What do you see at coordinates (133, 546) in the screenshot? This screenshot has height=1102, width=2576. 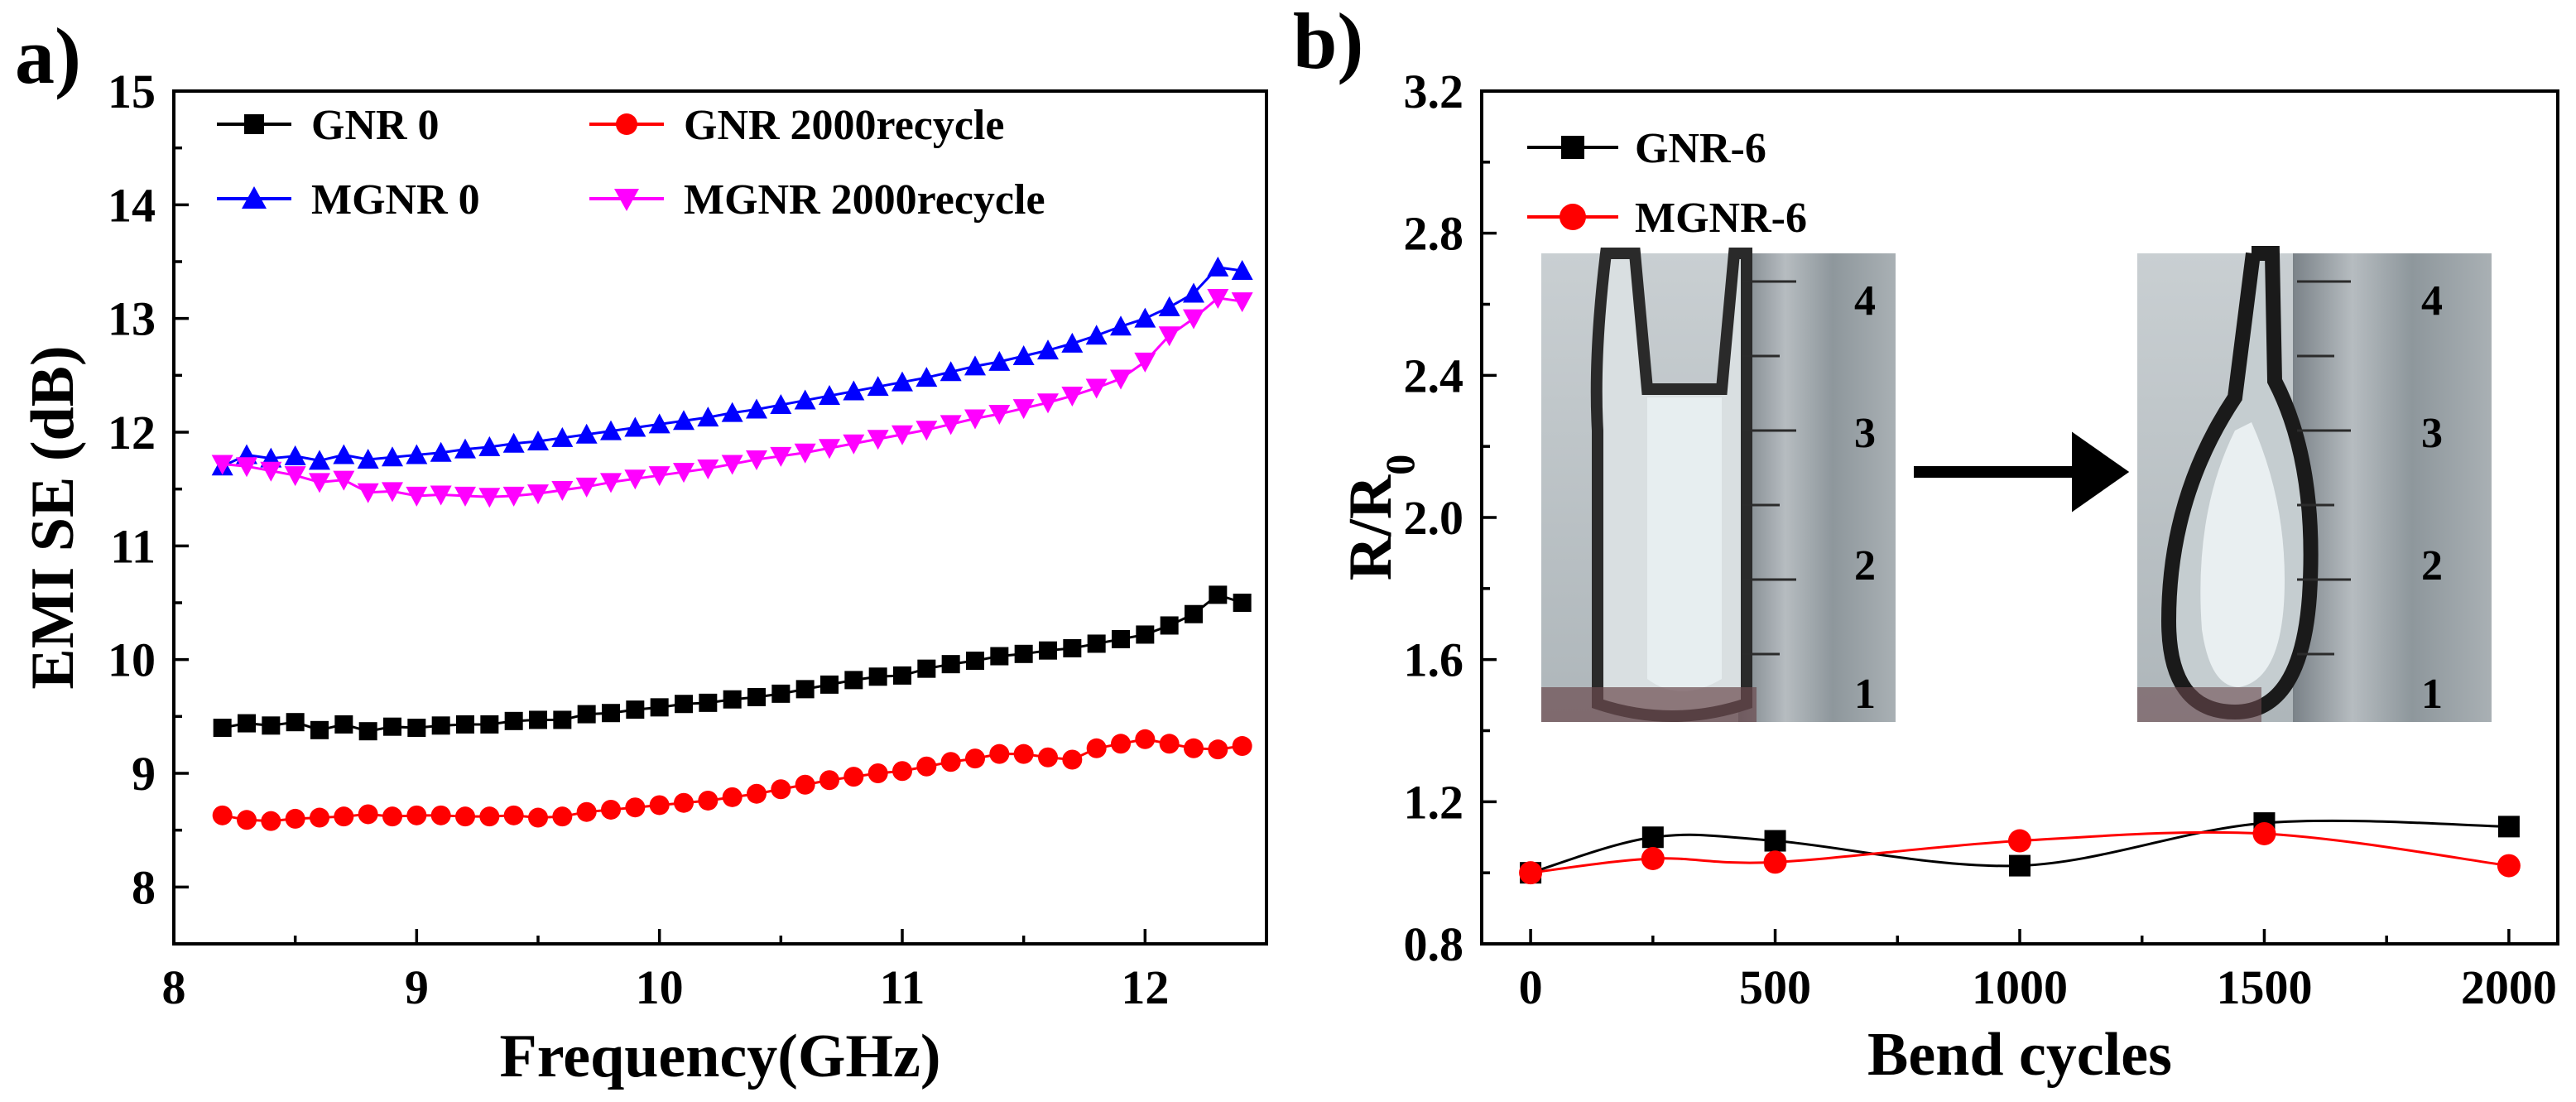 I see `y-tick-label: 11` at bounding box center [133, 546].